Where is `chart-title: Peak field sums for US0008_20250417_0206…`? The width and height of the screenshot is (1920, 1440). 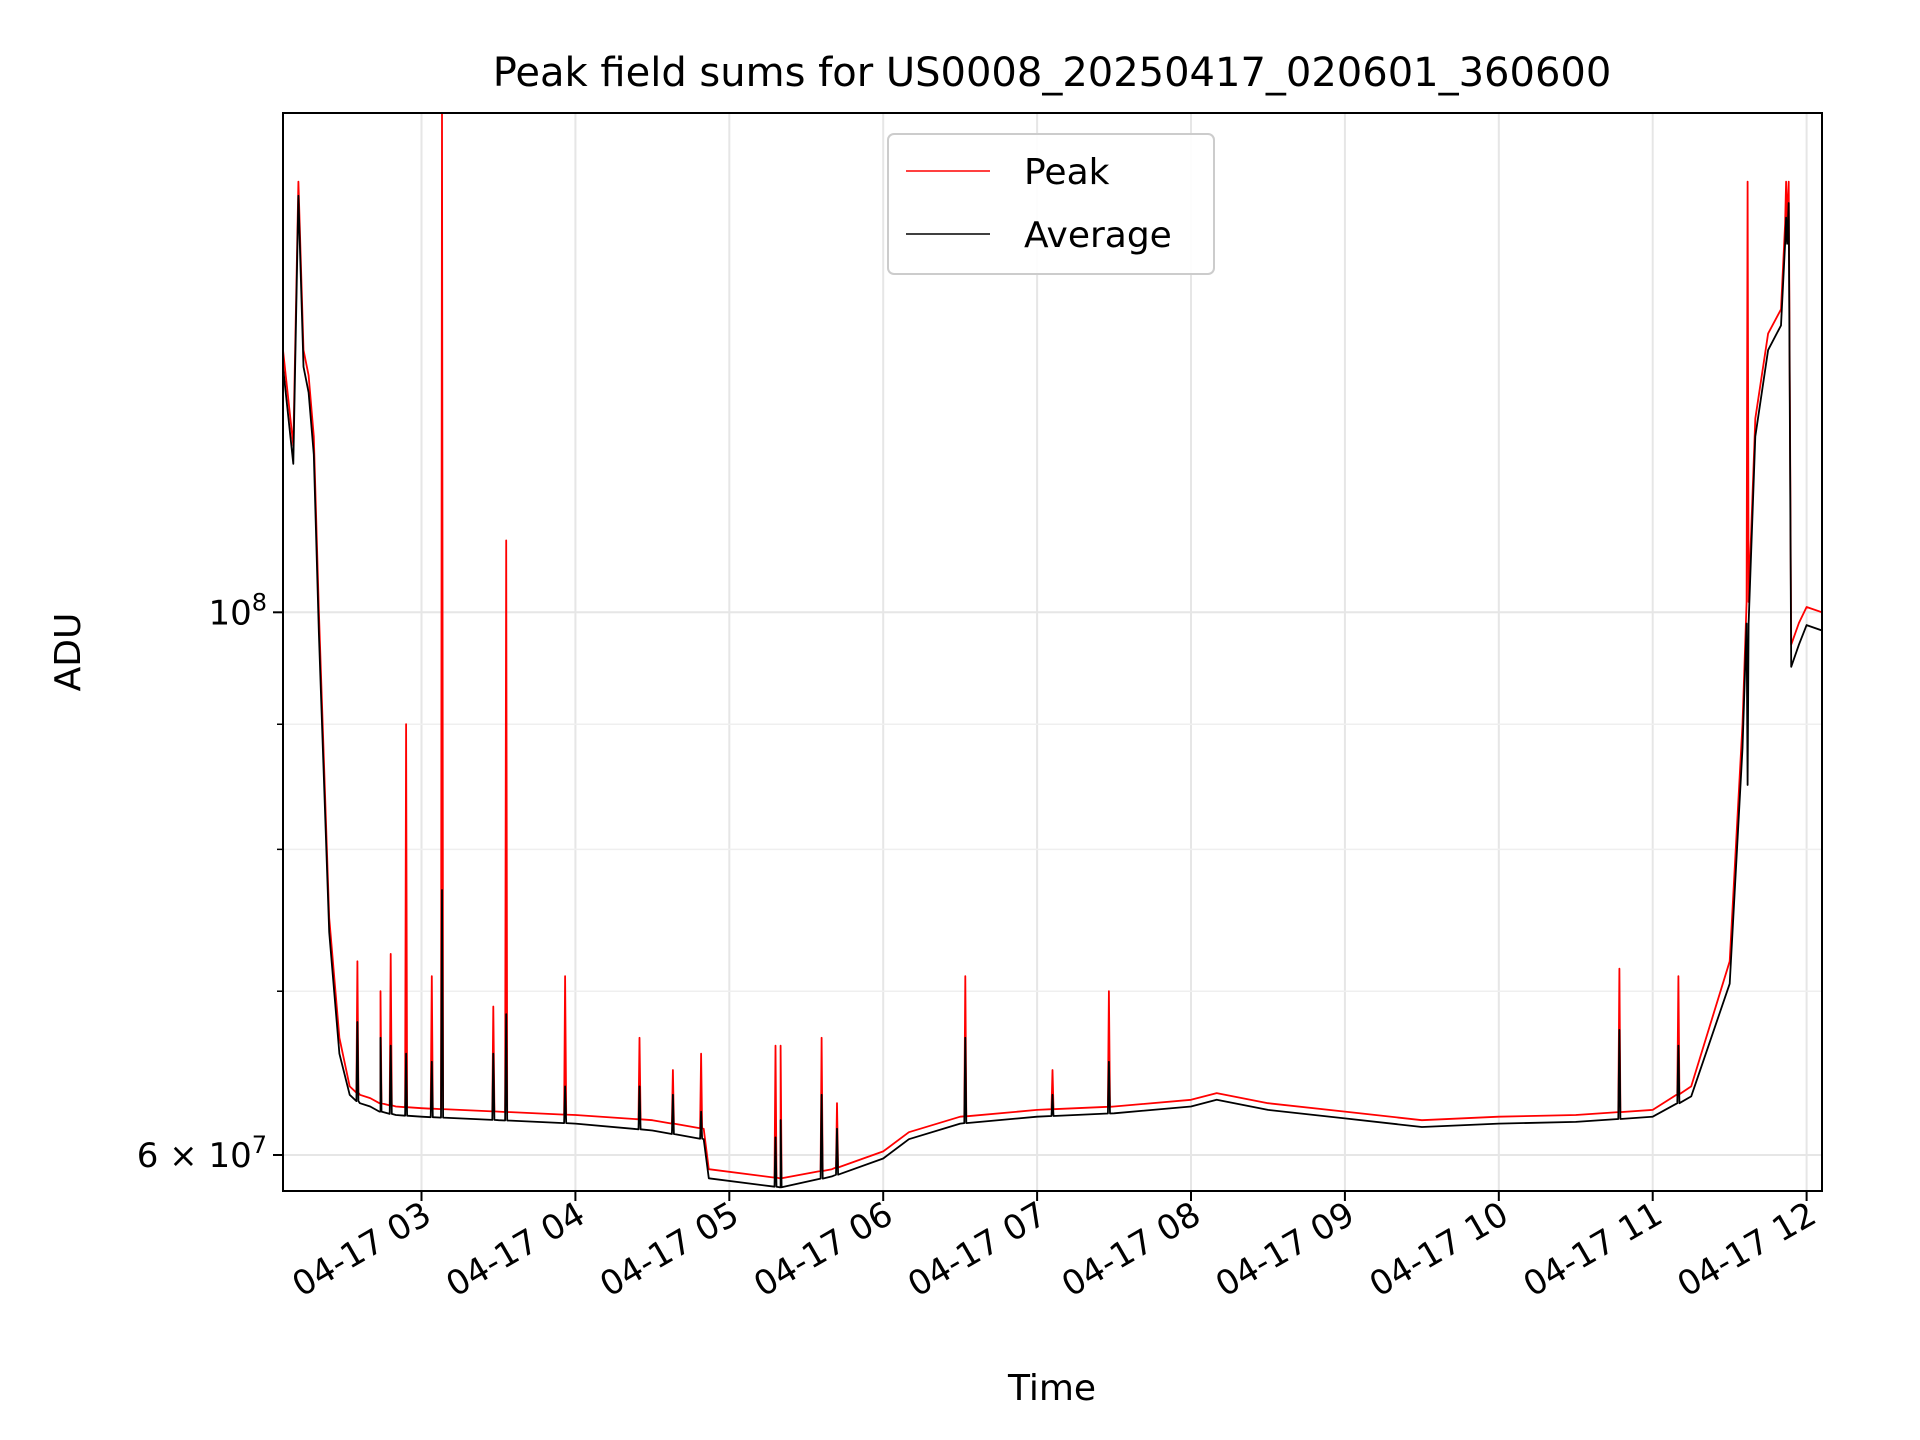 chart-title: Peak field sums for US0008_20250417_0206… is located at coordinates (1052, 73).